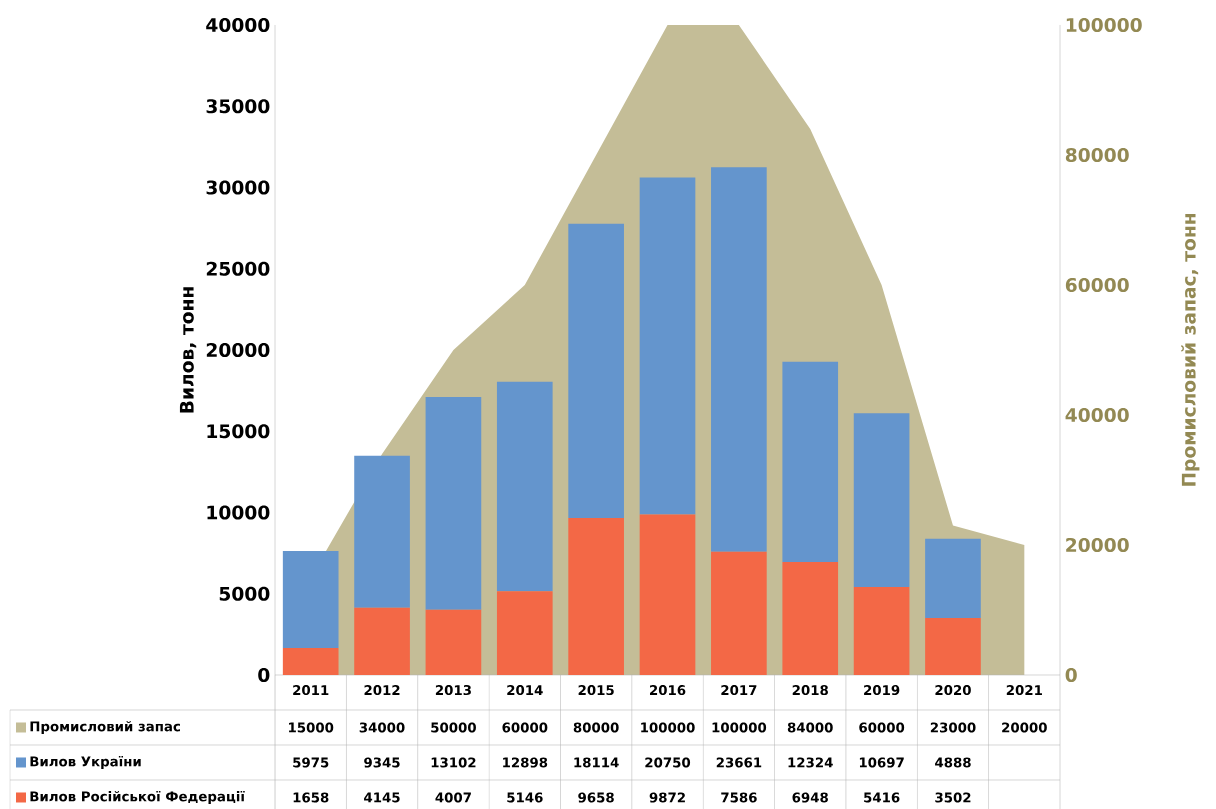 This screenshot has height=809, width=1216. Describe the element at coordinates (238, 106) in the screenshot. I see `y-tick-label: 35000` at that location.